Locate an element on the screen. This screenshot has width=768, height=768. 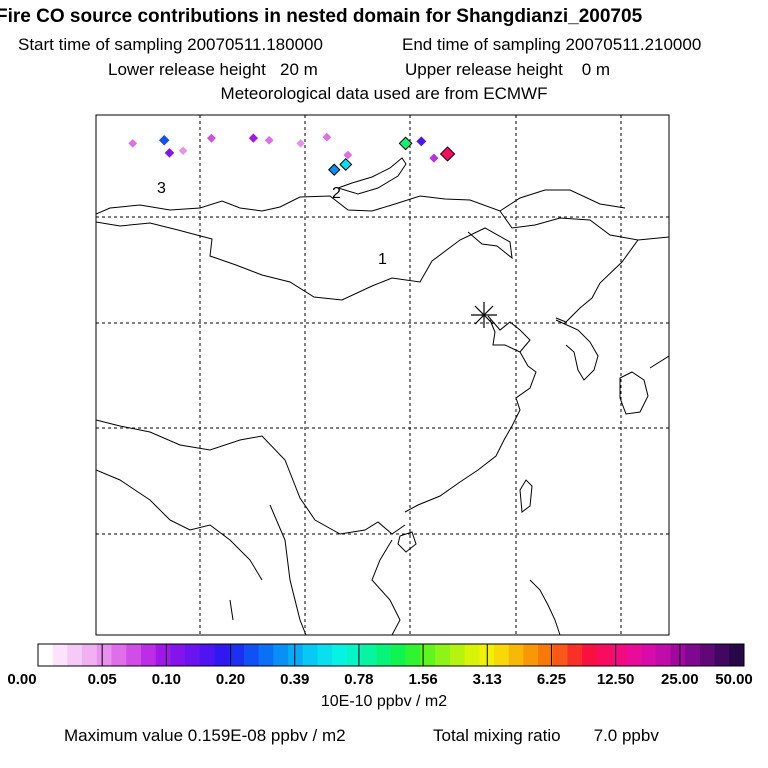
russia-border is located at coordinates (361, 202).